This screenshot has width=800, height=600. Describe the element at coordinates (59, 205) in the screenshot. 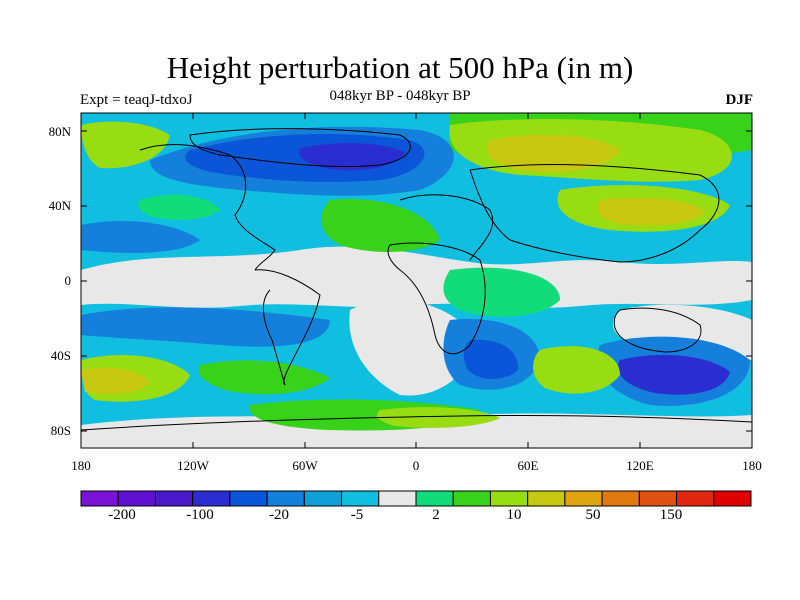

I see `lat-label-40n: 40N` at that location.